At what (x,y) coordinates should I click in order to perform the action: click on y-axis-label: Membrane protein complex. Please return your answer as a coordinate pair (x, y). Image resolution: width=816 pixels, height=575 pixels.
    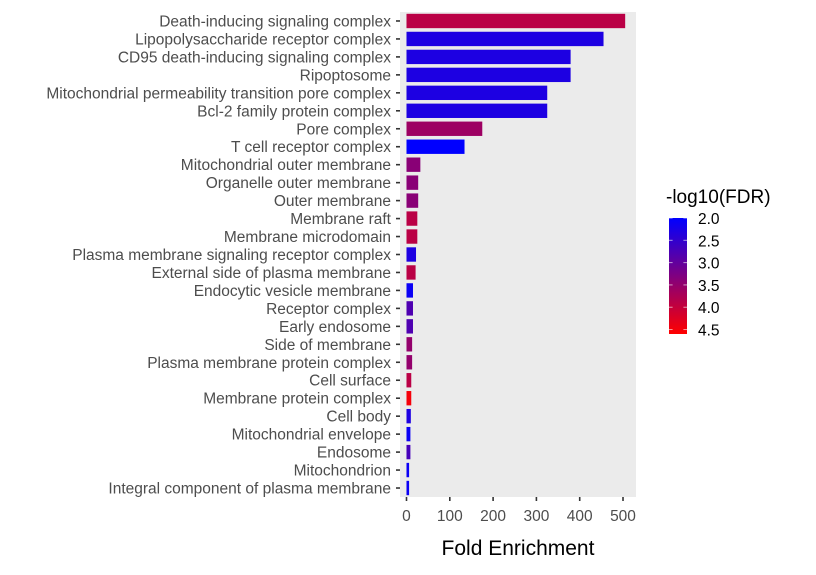
    Looking at the image, I should click on (297, 399).